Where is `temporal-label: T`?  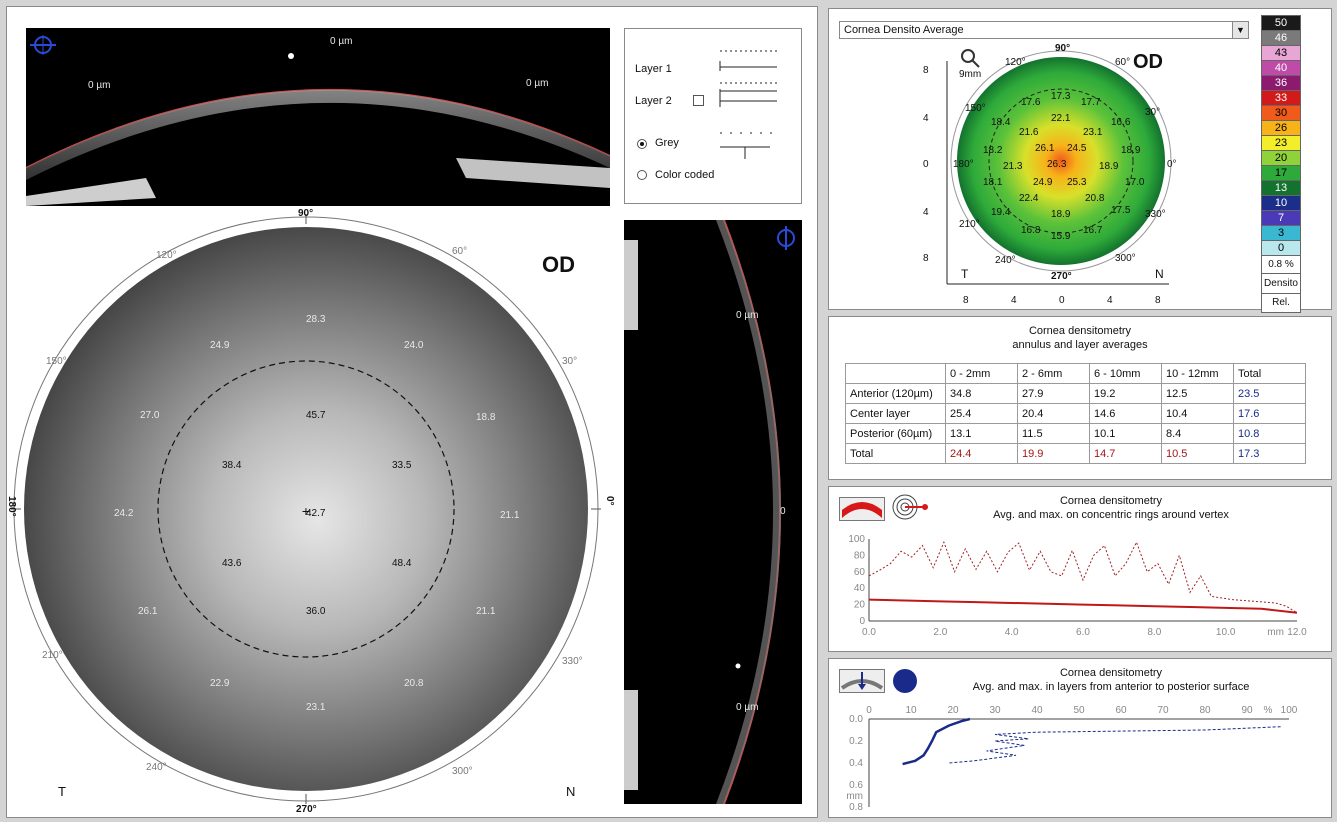
temporal-label: T is located at coordinates (62, 791).